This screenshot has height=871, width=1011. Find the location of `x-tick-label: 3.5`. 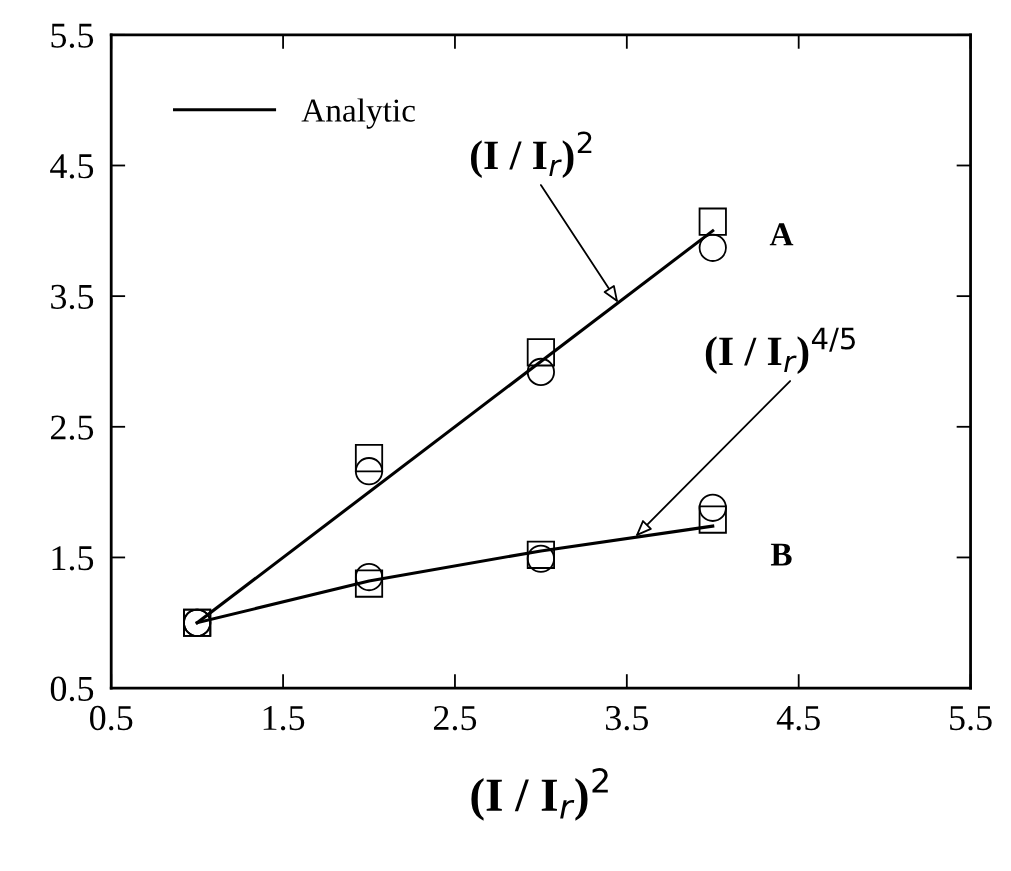

x-tick-label: 3.5 is located at coordinates (626, 718).